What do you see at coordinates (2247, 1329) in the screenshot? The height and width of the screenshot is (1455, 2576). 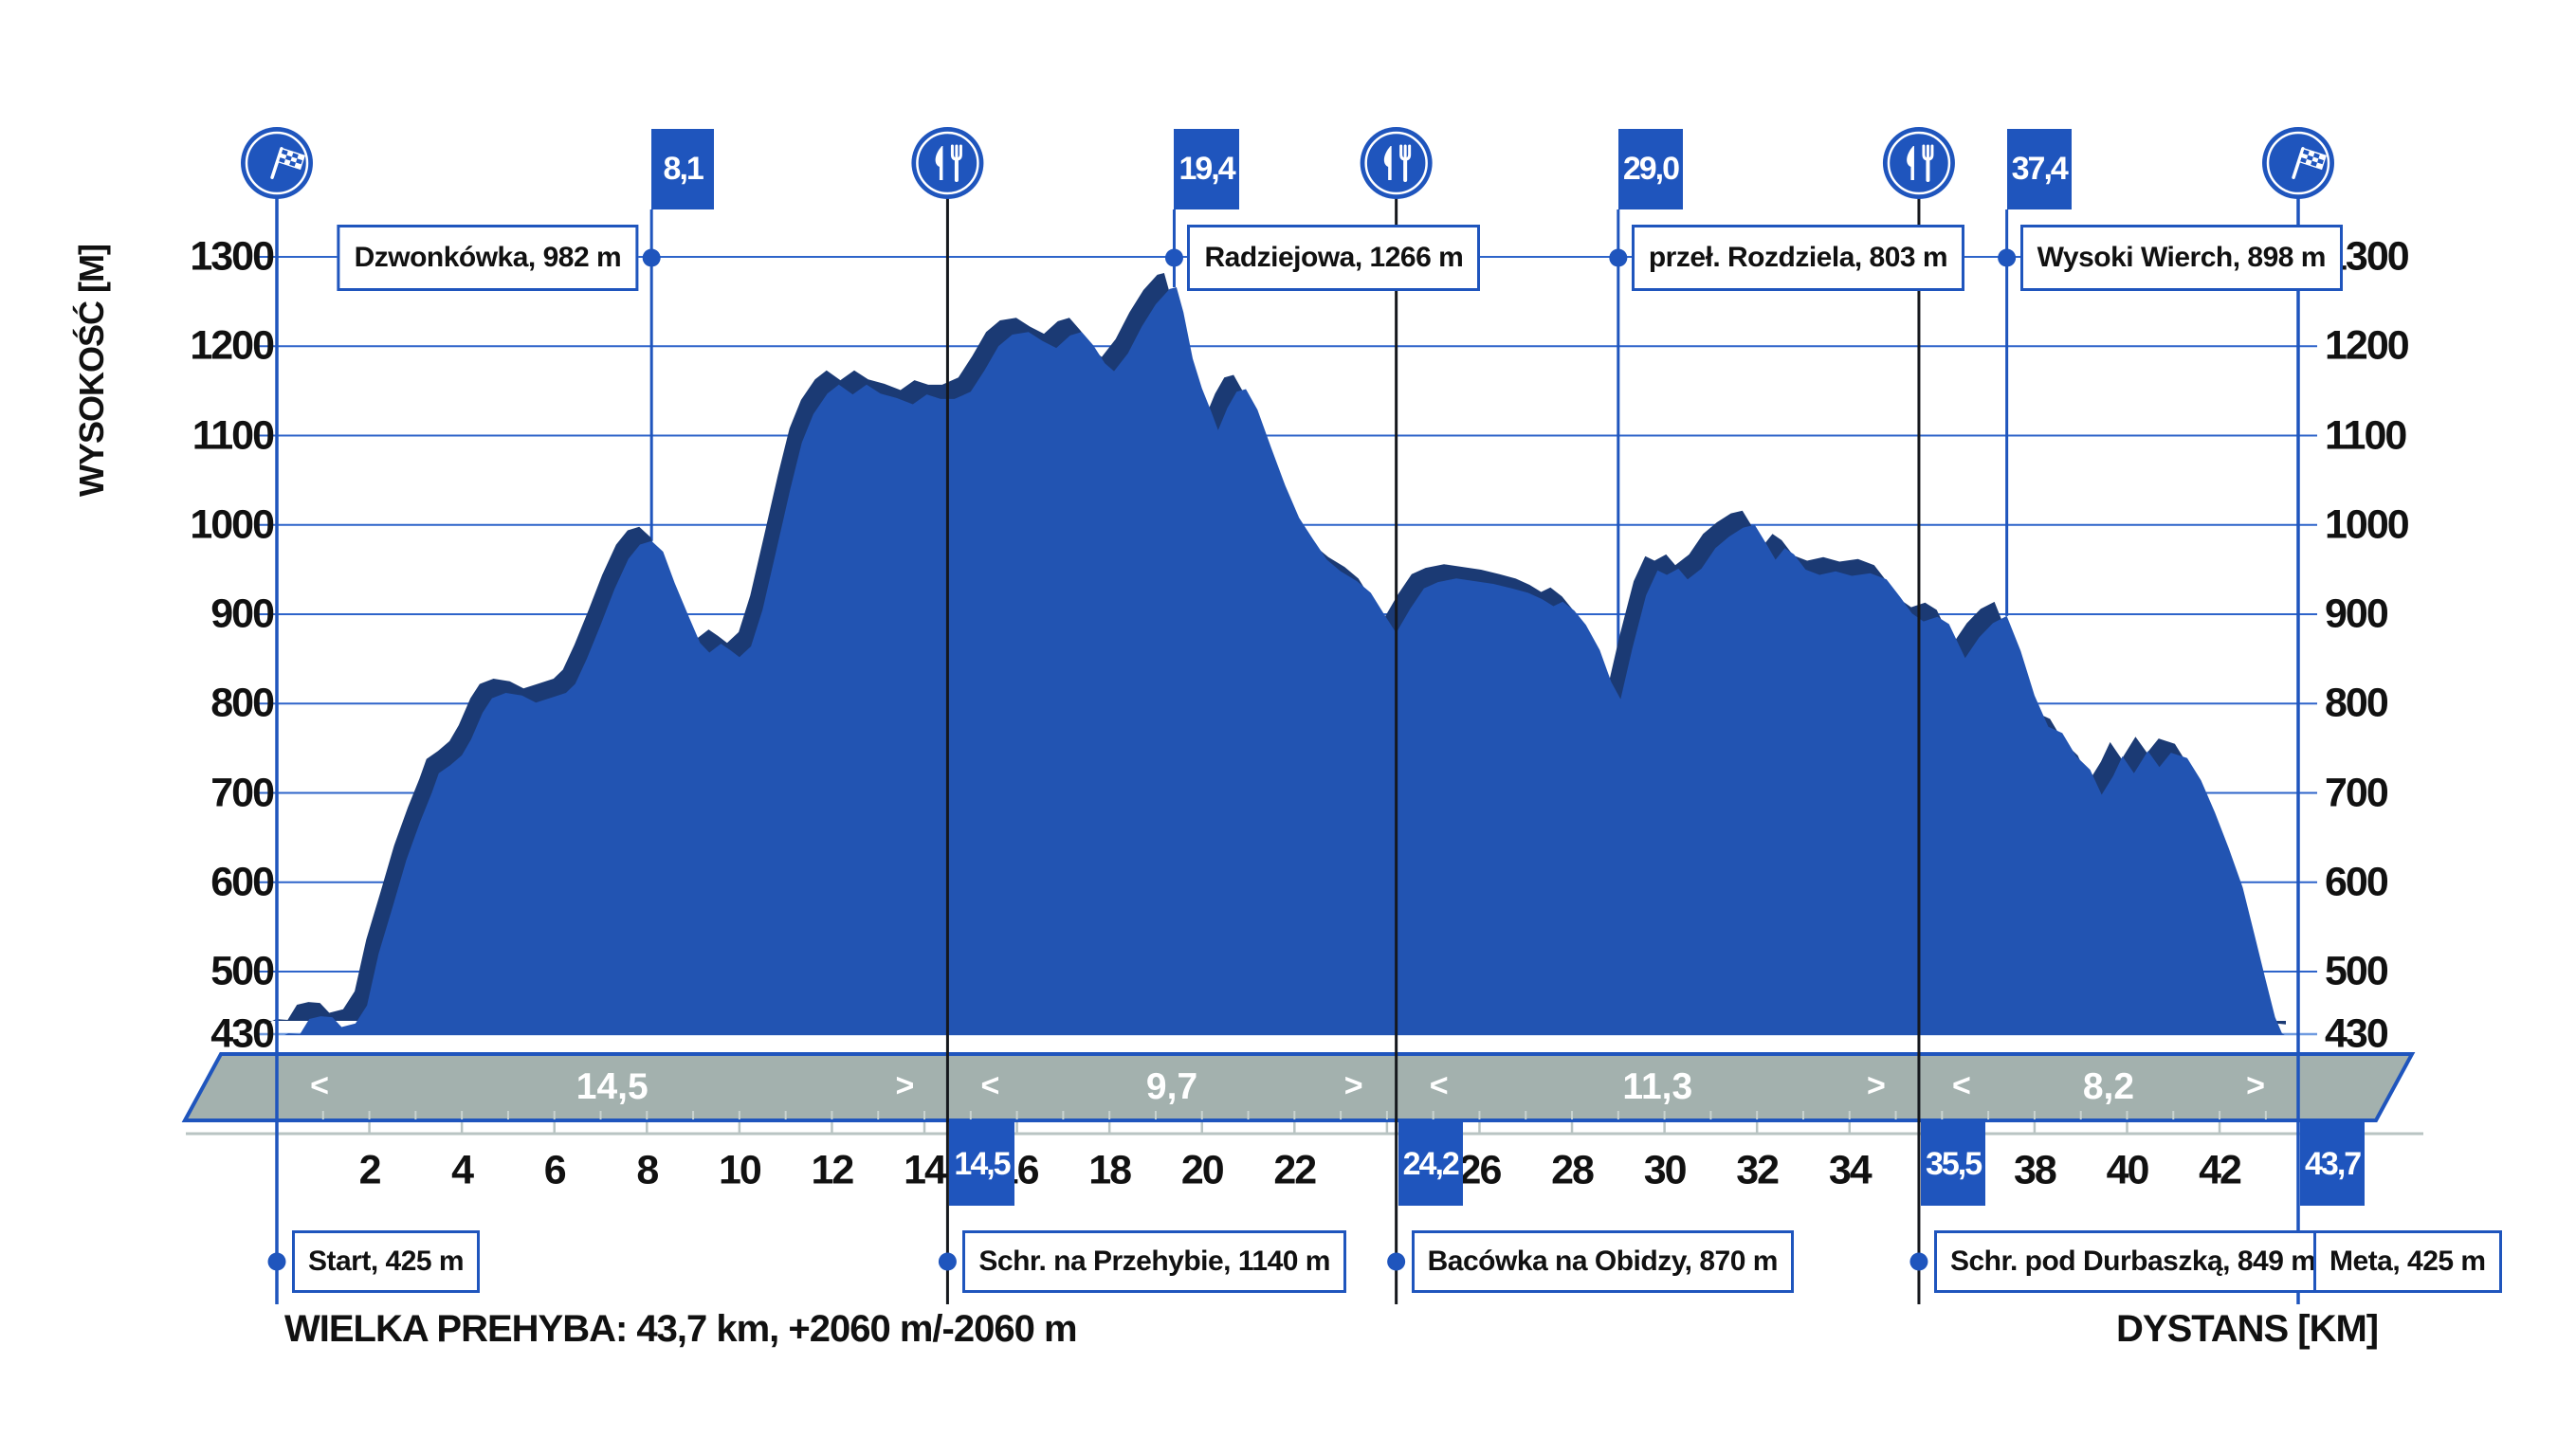 I see `x-axis-title: DYSTANS [KM]` at bounding box center [2247, 1329].